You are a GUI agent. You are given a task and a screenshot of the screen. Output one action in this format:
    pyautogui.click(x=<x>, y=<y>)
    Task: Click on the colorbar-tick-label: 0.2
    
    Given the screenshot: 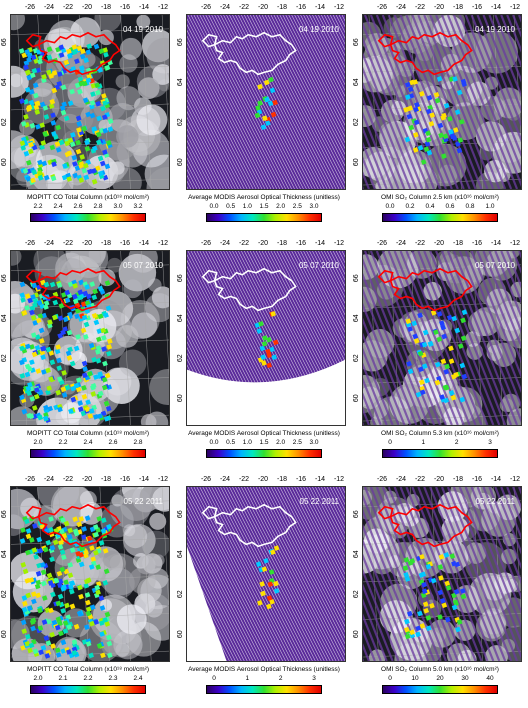 What is the action you would take?
    pyautogui.click(x=410, y=206)
    